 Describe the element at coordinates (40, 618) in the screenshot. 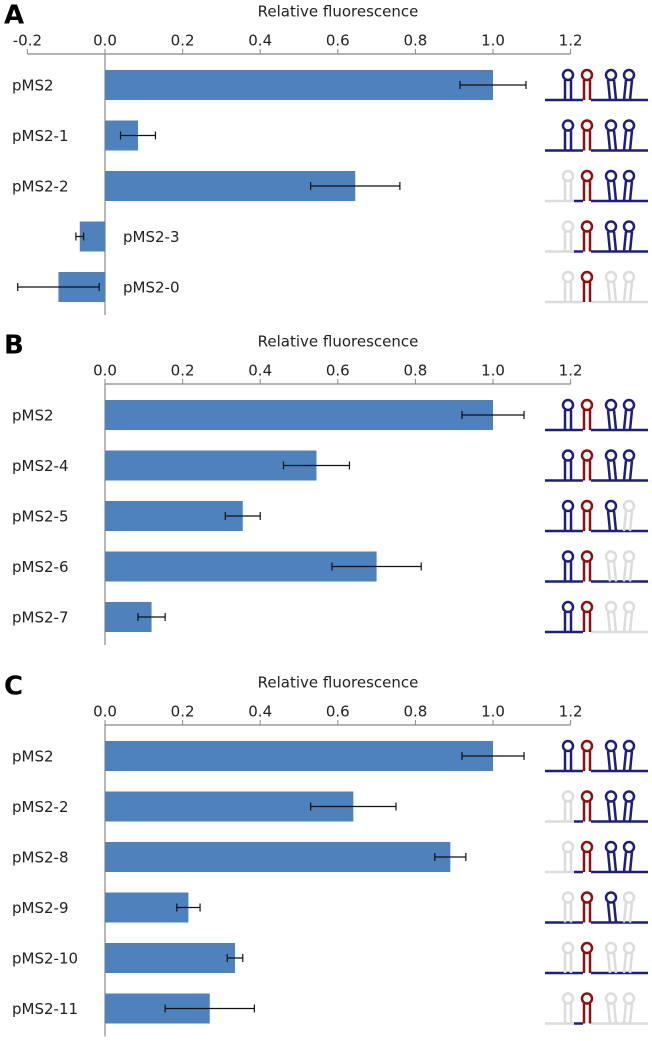

I see `category-label: pMS2-7` at that location.